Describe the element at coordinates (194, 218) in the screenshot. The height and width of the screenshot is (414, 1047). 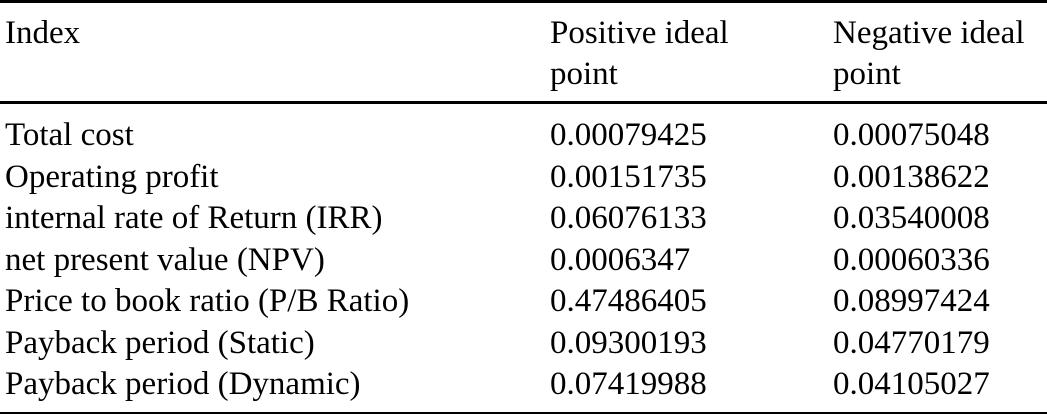
I see `cell-index: internal rate of Return (IRR)` at that location.